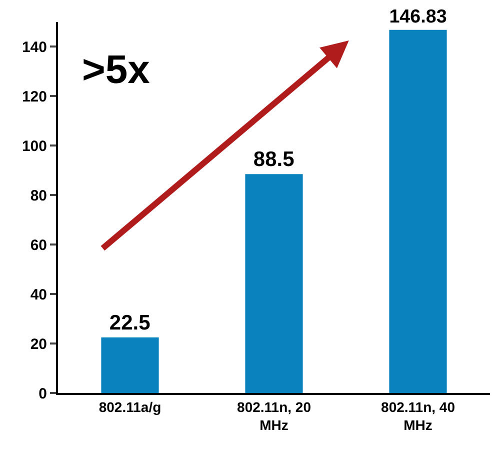  Describe the element at coordinates (34, 146) in the screenshot. I see `y-tick-label: 100` at that location.